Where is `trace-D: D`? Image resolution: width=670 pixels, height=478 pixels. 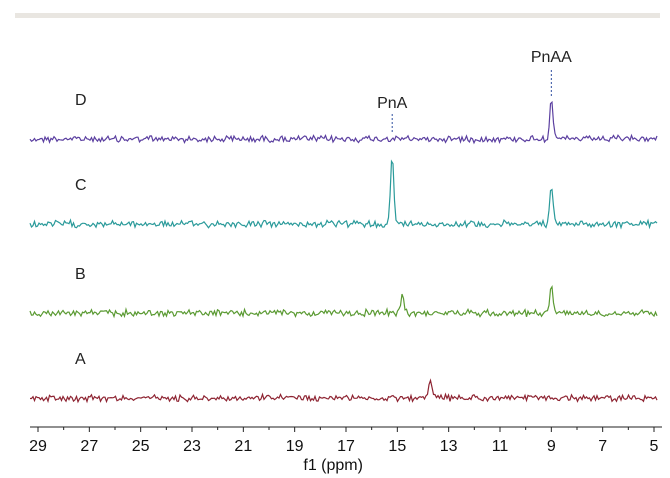 trace-D: D is located at coordinates (343, 118).